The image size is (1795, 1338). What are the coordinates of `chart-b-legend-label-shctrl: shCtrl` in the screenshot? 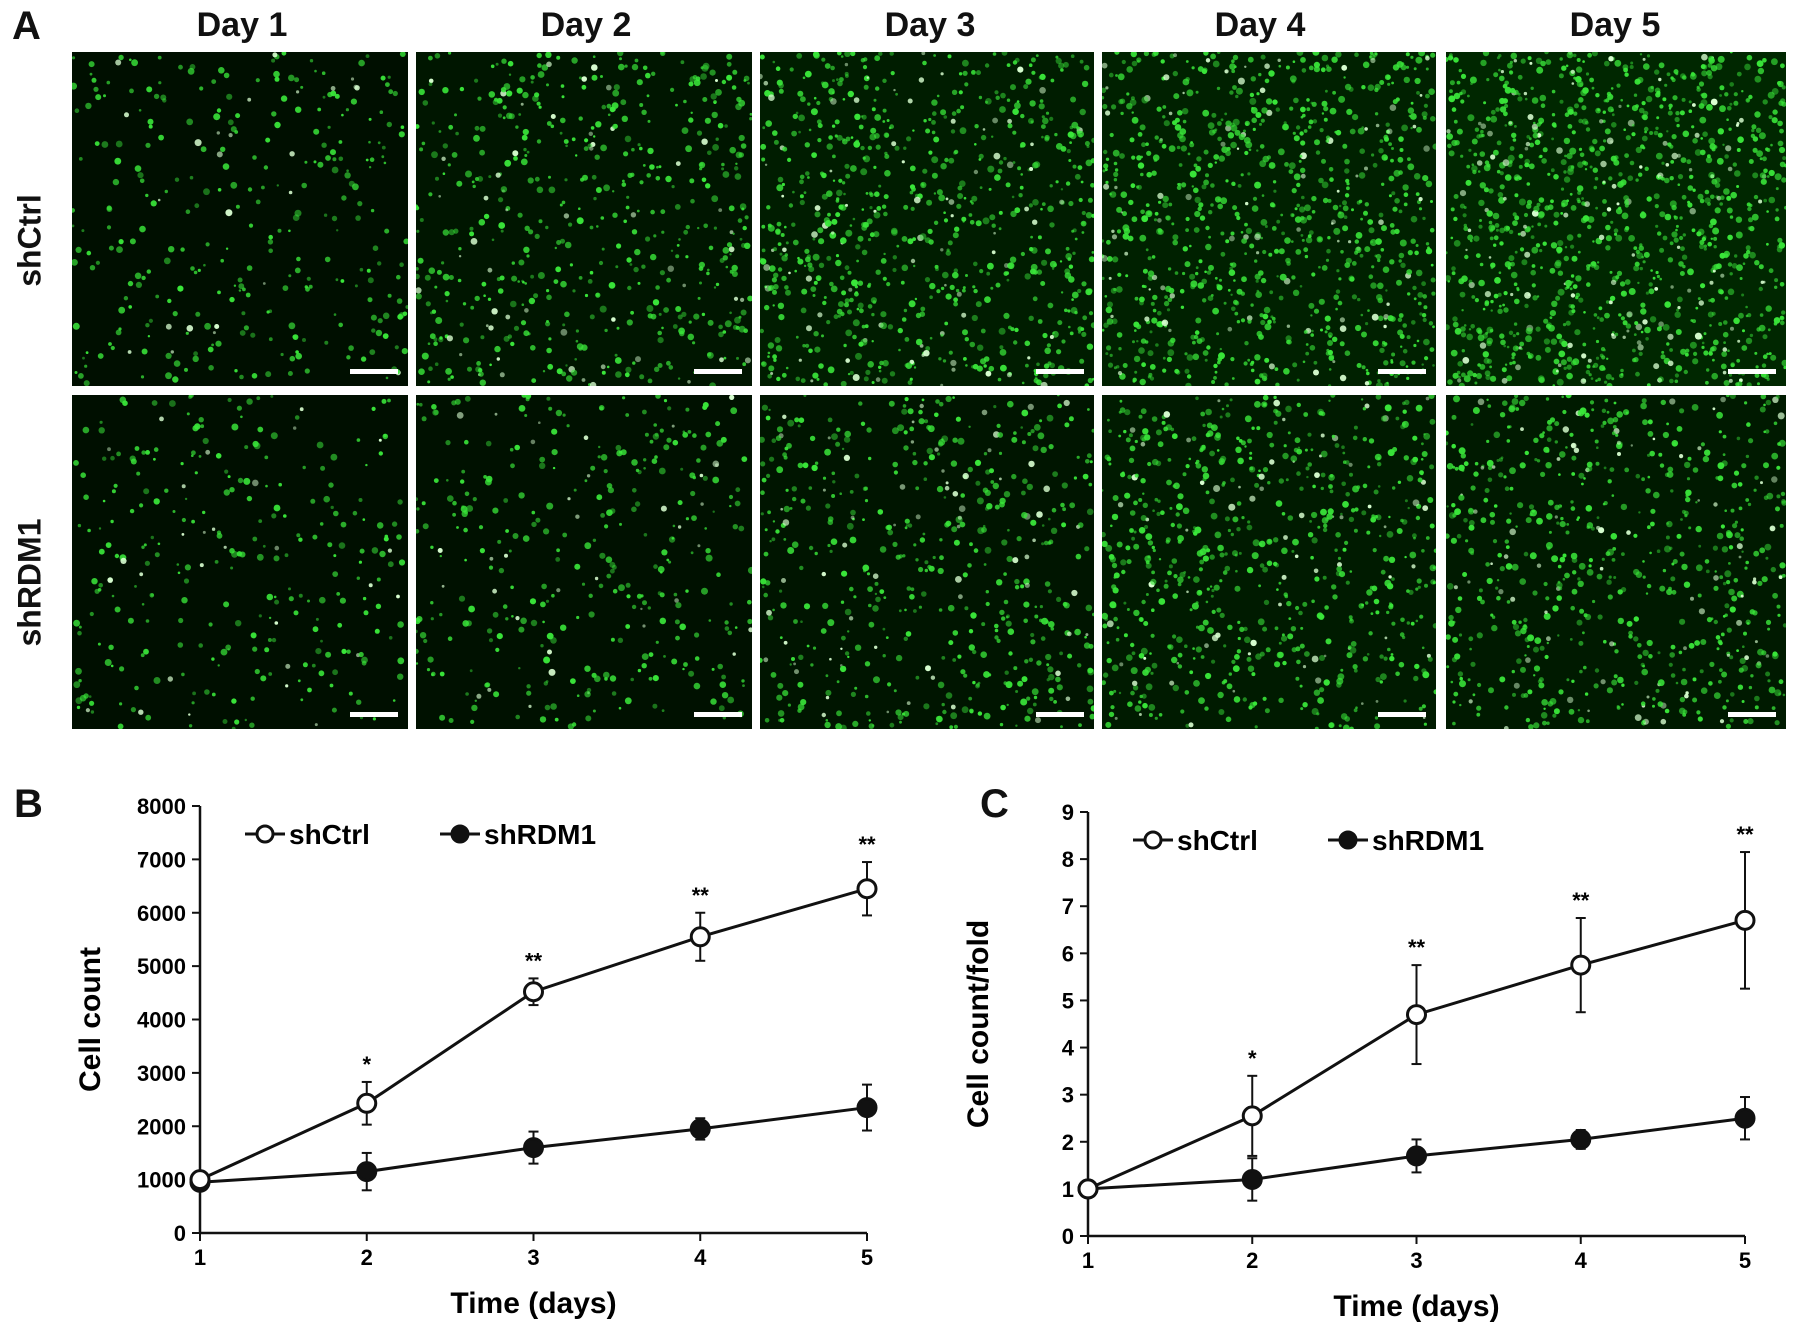 It's located at (329, 834).